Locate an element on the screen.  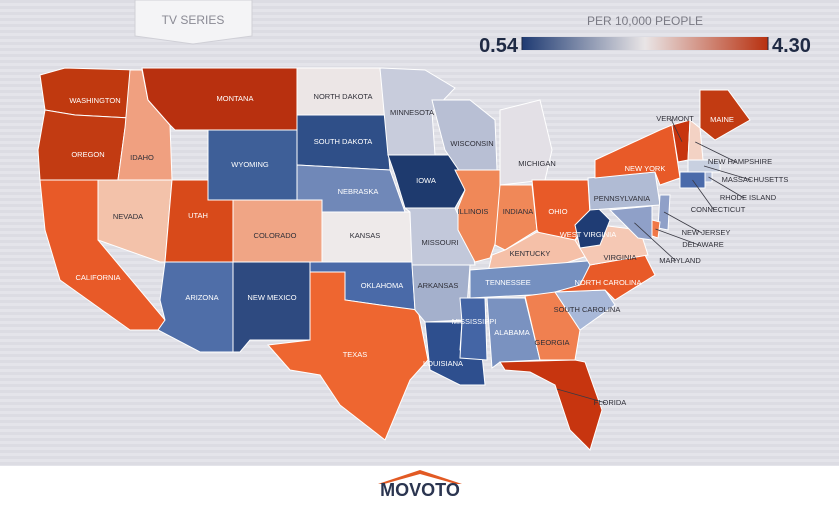
state-label: WEST VIRGINIA is located at coordinates (588, 234).